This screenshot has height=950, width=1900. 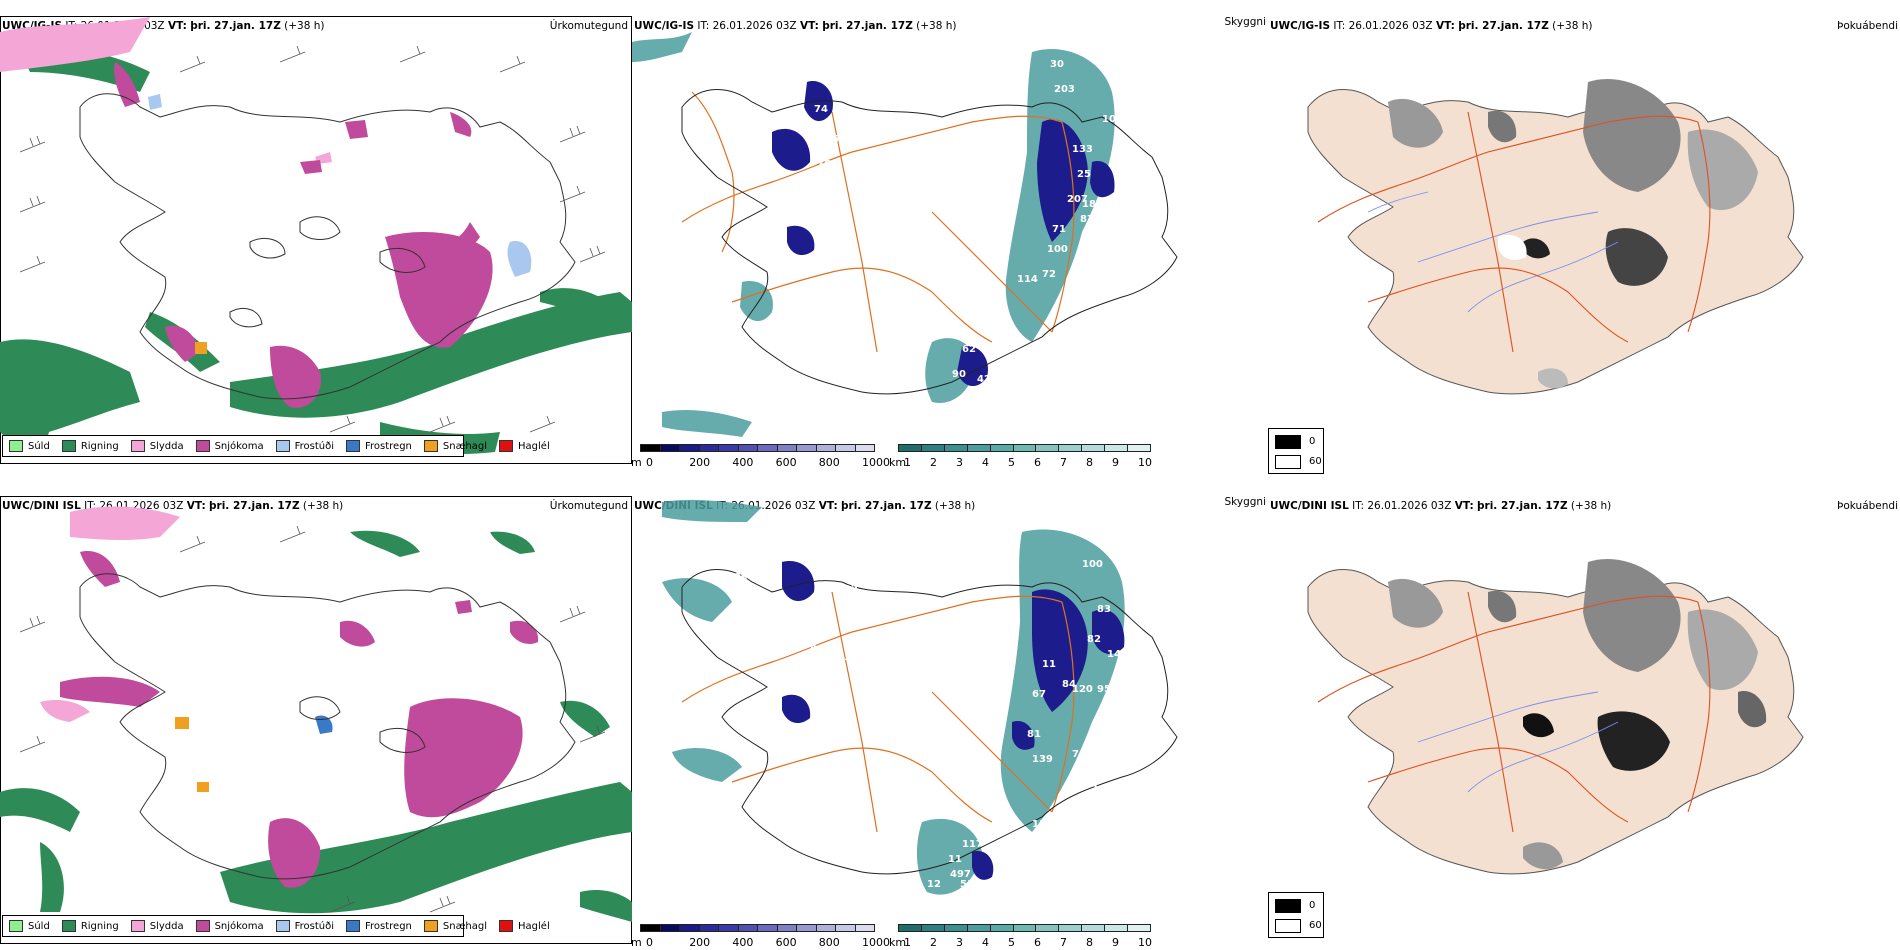 What do you see at coordinates (851, 589) in the screenshot?
I see `visibility-value-label: 92` at bounding box center [851, 589].